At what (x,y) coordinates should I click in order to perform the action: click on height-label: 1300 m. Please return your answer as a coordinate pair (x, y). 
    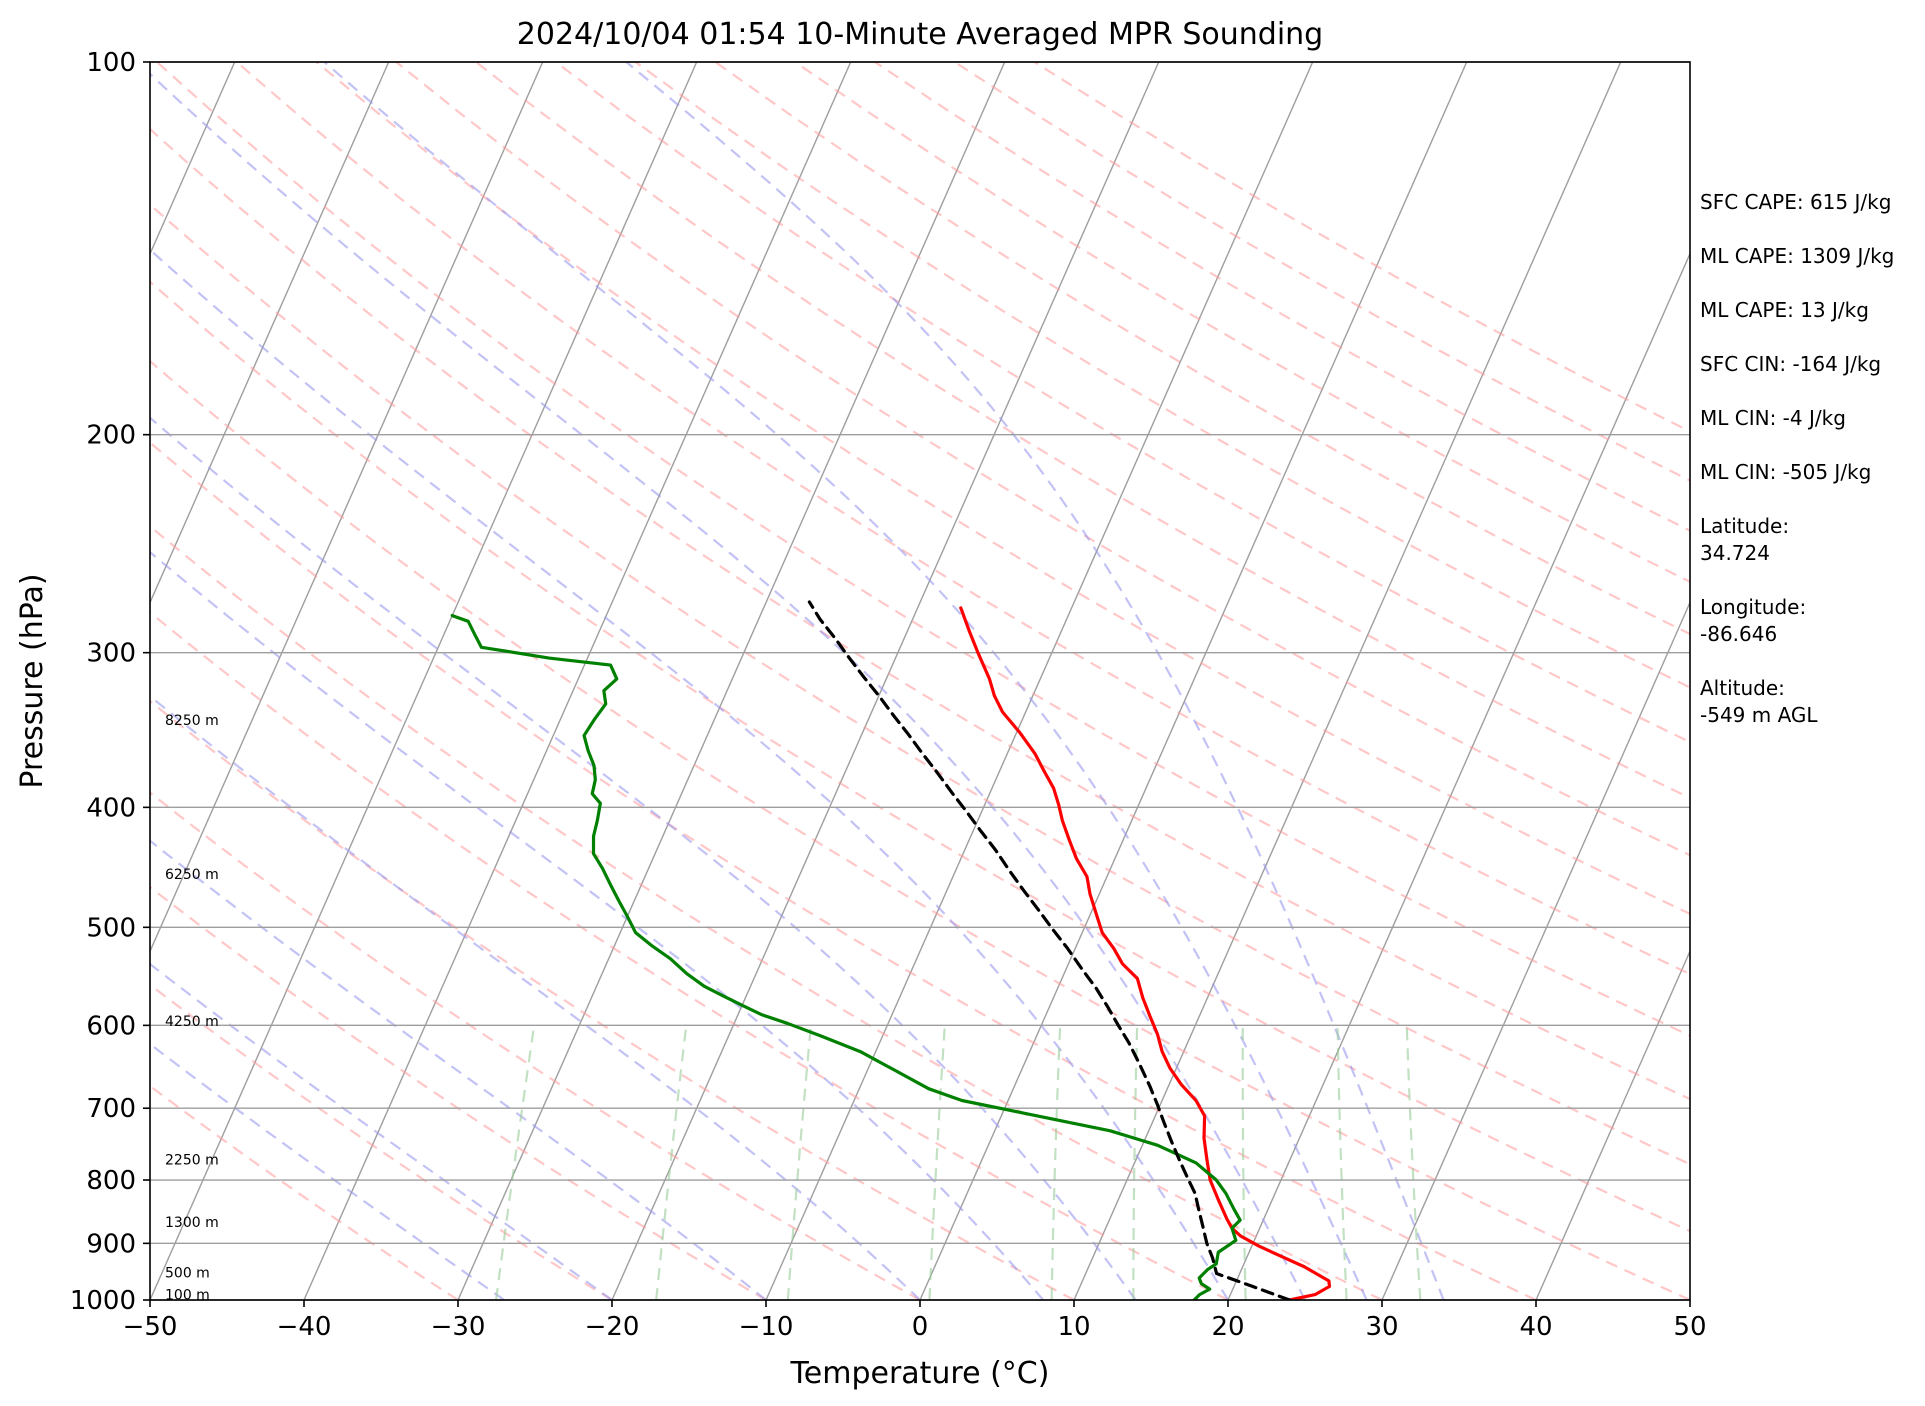
    Looking at the image, I should click on (192, 1223).